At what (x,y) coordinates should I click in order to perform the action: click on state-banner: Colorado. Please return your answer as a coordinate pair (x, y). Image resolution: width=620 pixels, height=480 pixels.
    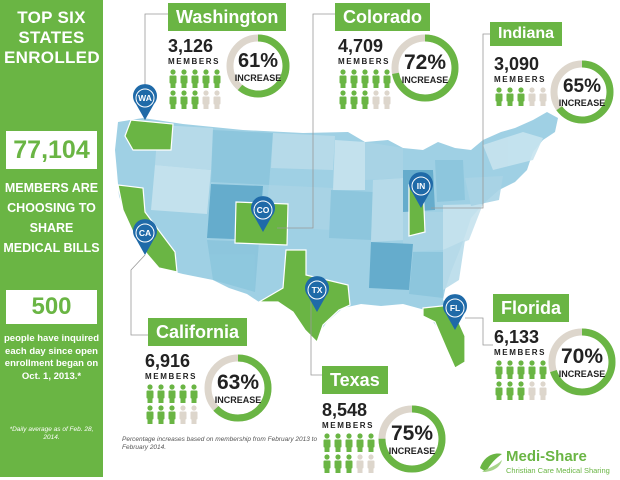
    Looking at the image, I should click on (382, 17).